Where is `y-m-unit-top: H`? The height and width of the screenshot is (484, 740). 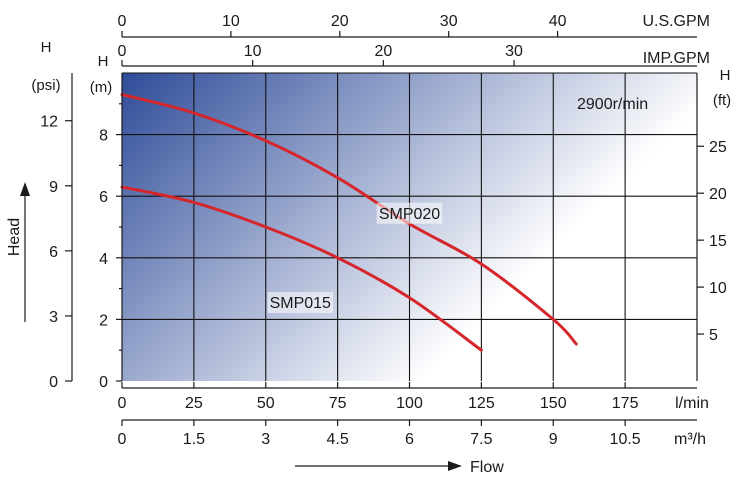
y-m-unit-top: H is located at coordinates (103, 61).